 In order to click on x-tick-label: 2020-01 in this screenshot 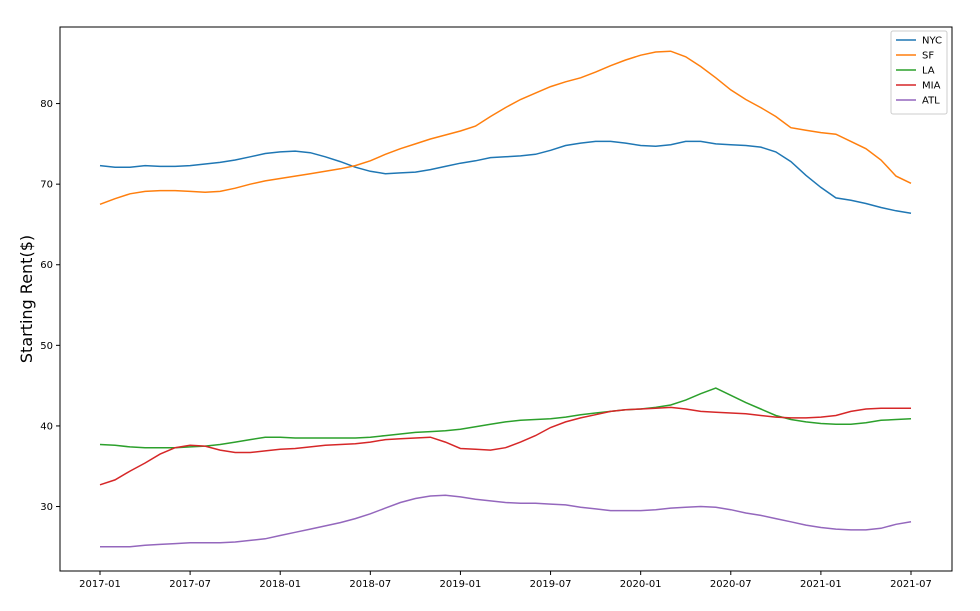, I will do `click(641, 584)`.